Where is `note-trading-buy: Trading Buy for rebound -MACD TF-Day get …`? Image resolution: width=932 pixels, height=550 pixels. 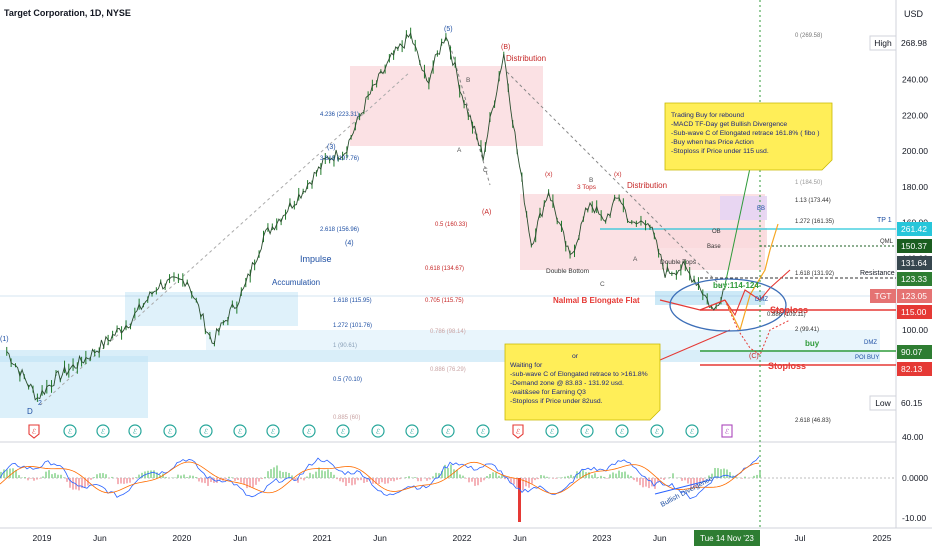
note-trading-buy: Trading Buy for rebound -MACD TF-Day get … is located at coordinates (748, 136).